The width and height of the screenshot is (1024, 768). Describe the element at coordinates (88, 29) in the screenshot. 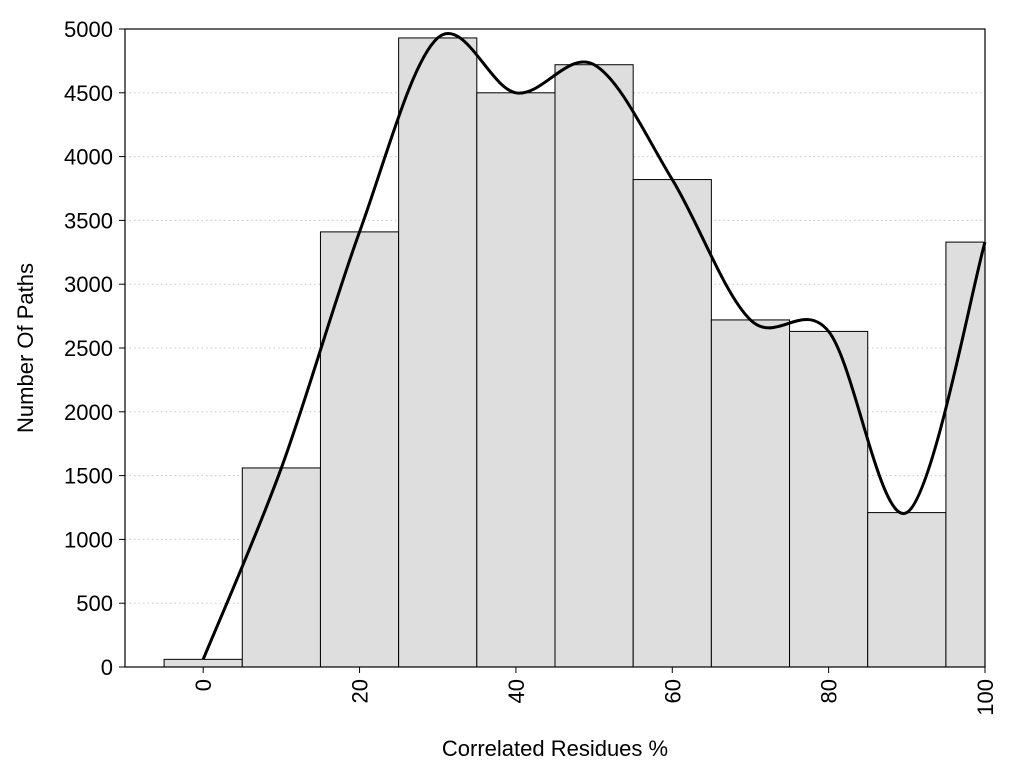

I see `y-tick-label-5000: 5000` at that location.